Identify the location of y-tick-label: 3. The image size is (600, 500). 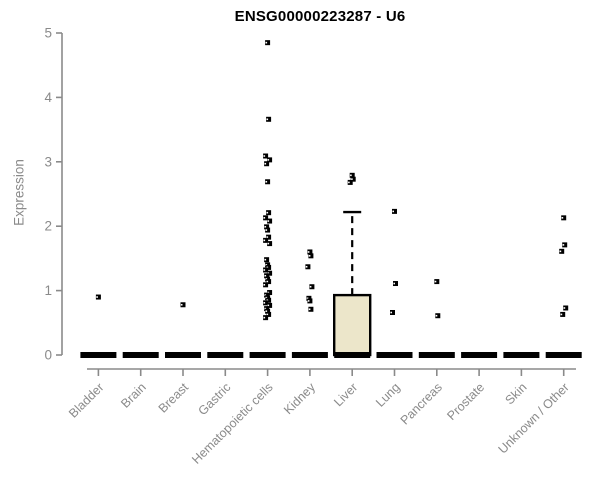
(48, 161).